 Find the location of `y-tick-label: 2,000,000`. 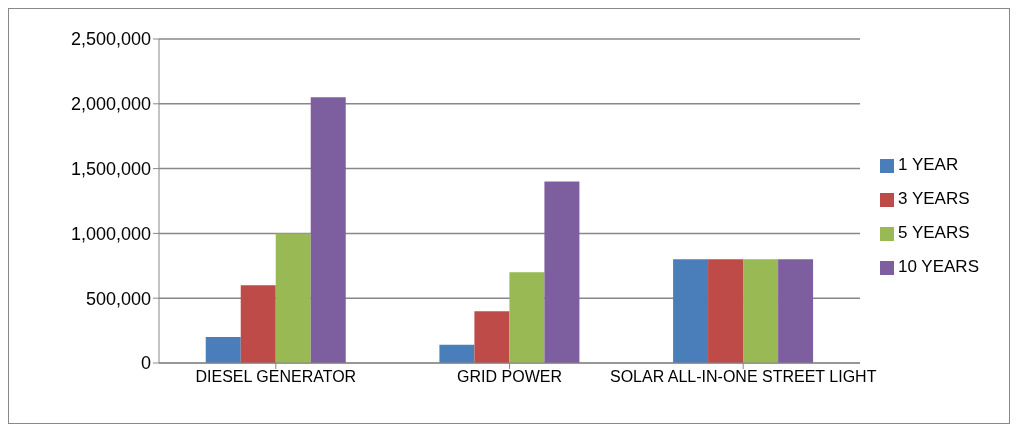

y-tick-label: 2,000,000 is located at coordinates (110, 104).